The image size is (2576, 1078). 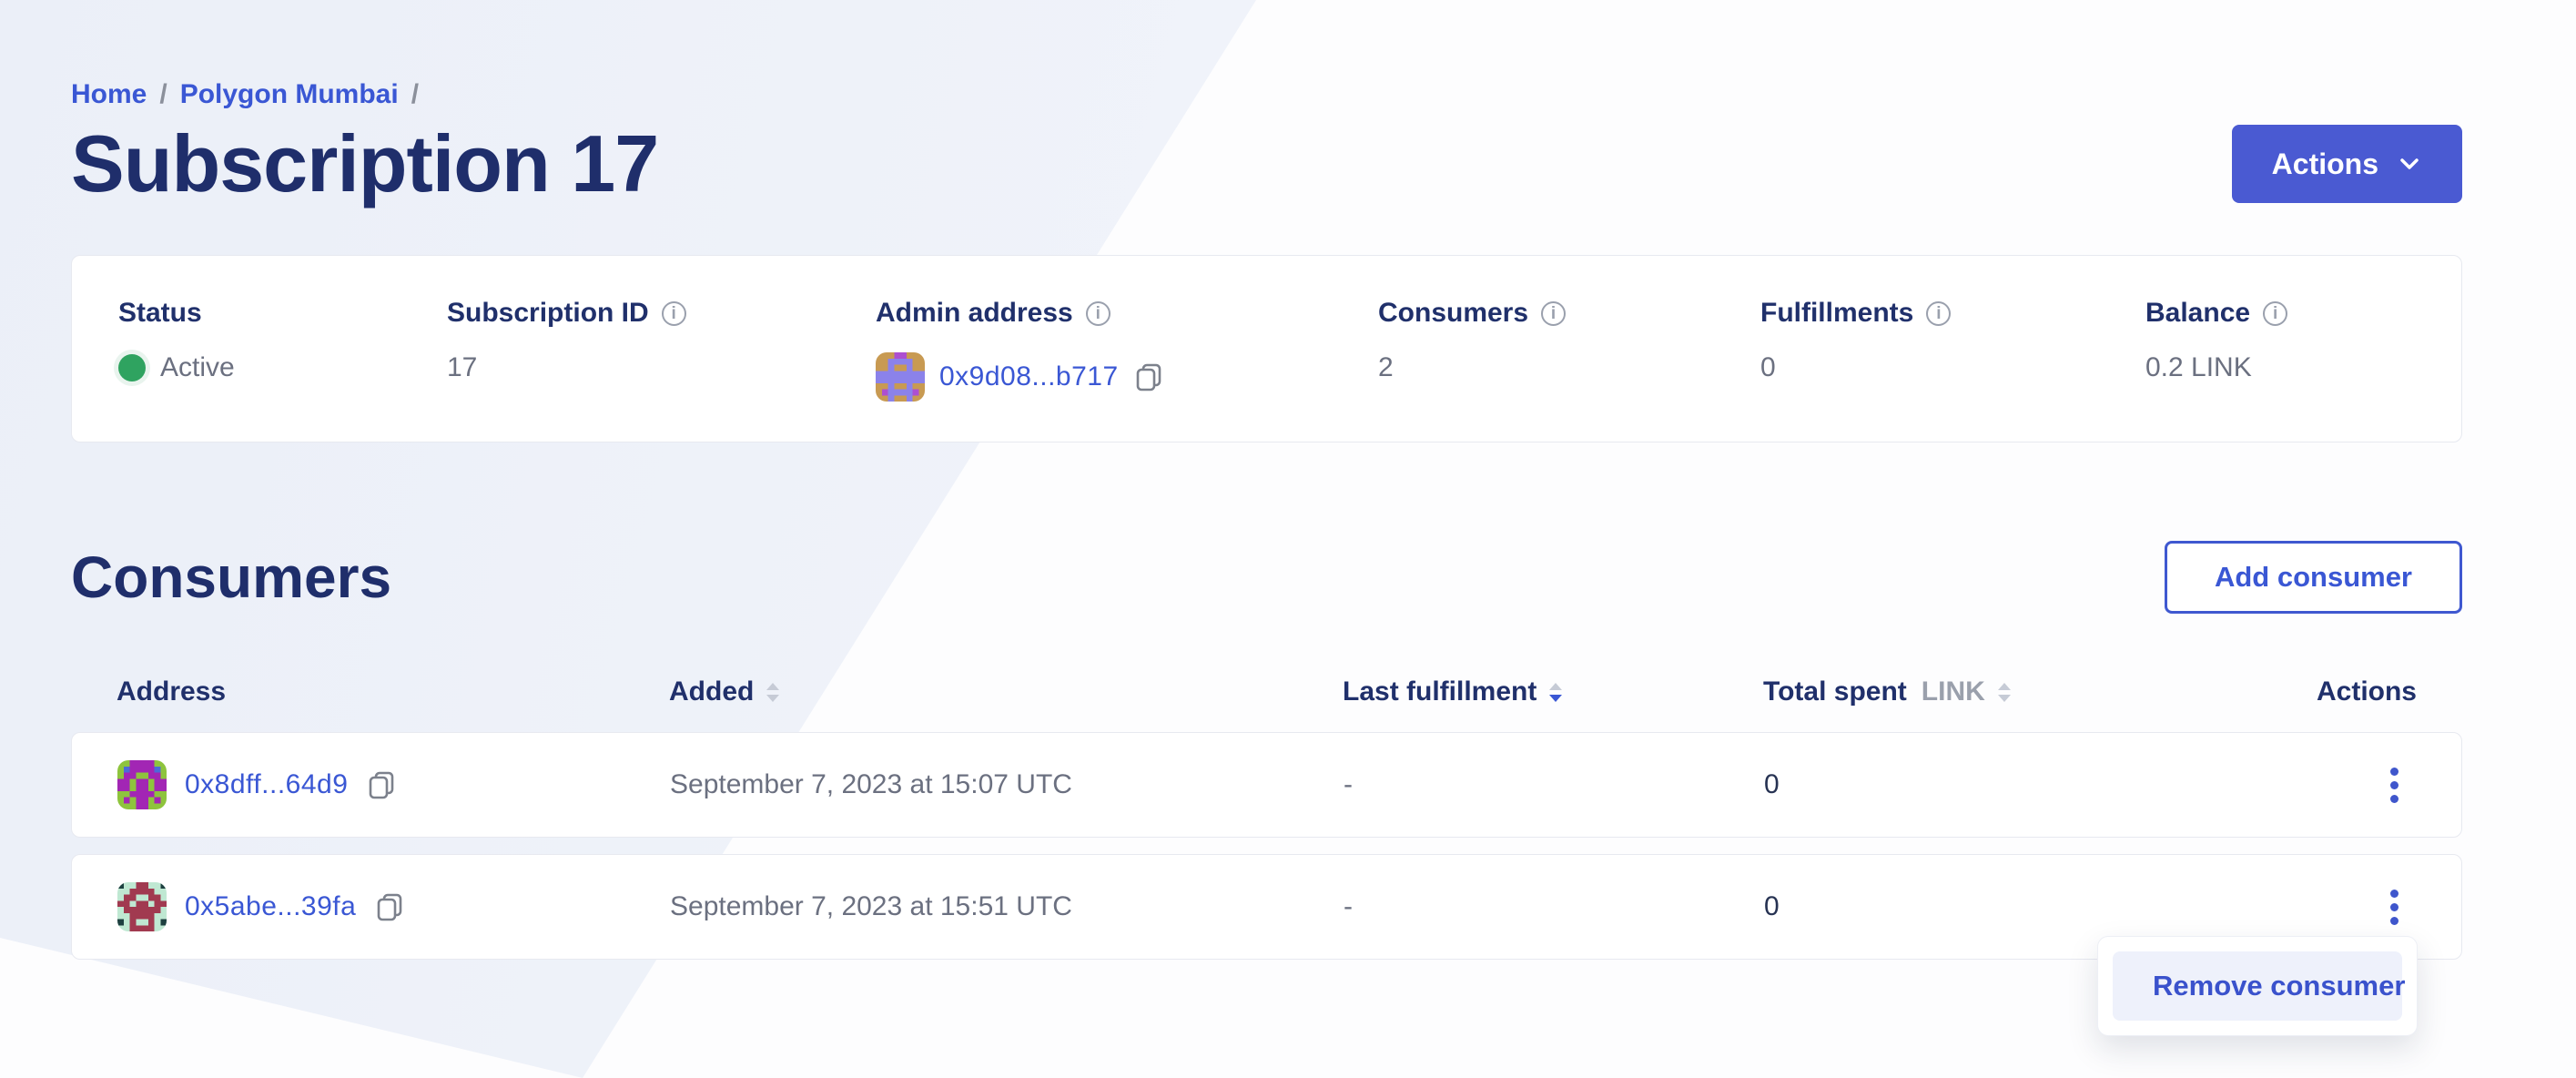 What do you see at coordinates (1440, 692) in the screenshot?
I see `col-last-fulfillment-label: Last fulfillment` at bounding box center [1440, 692].